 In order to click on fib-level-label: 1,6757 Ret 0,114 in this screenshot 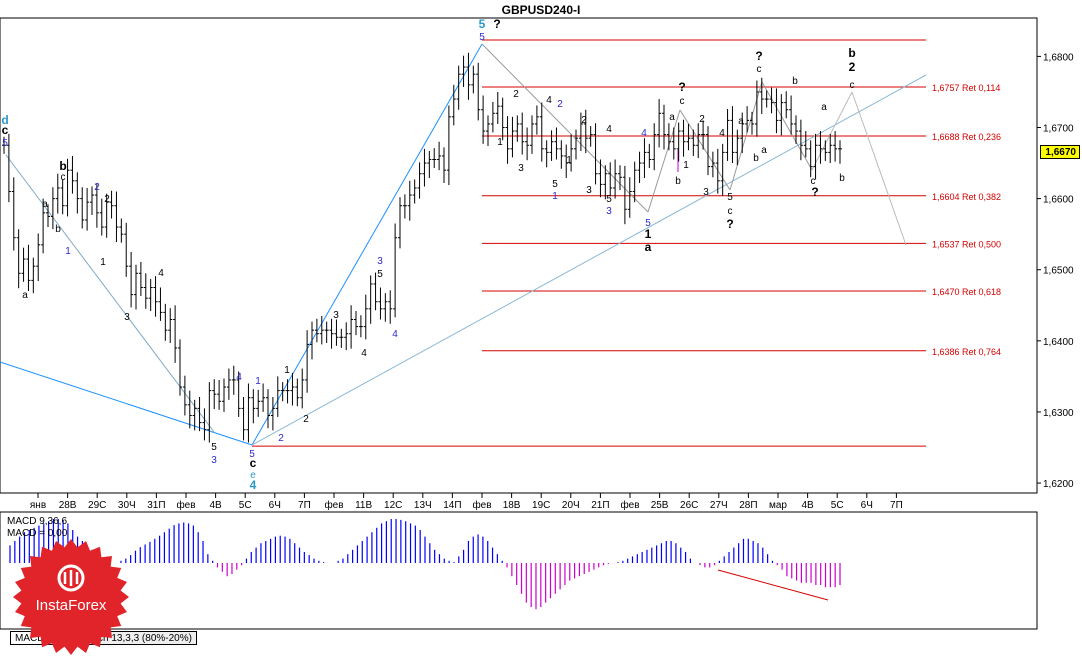, I will do `click(966, 88)`.